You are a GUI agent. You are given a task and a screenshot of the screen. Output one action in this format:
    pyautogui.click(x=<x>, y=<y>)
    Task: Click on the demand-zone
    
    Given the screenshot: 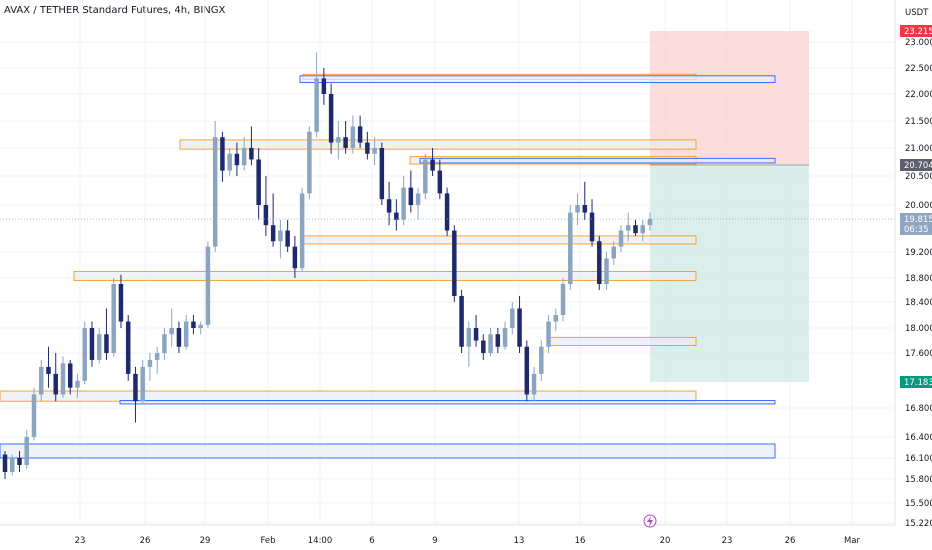 What is the action you would take?
    pyautogui.click(x=388, y=451)
    